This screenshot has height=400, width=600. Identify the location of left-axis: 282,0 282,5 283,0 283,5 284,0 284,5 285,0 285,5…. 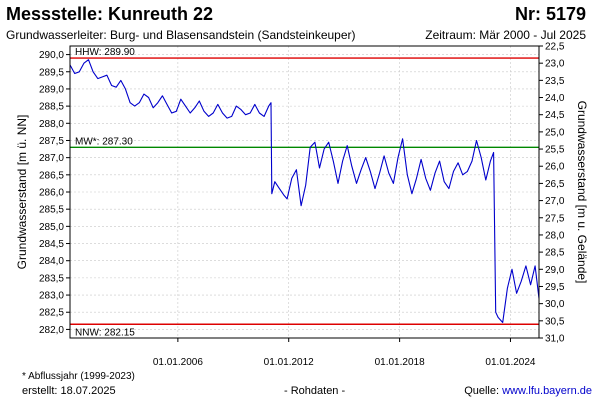
(54, 193).